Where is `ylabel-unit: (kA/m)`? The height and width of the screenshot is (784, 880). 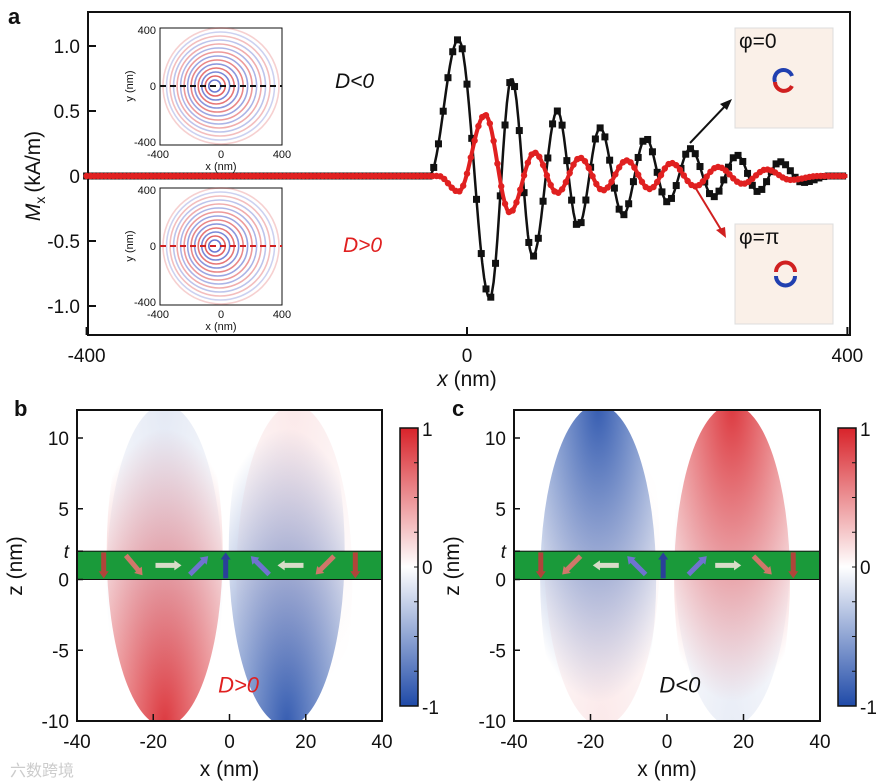 ylabel-unit: (kA/m) is located at coordinates (33, 162).